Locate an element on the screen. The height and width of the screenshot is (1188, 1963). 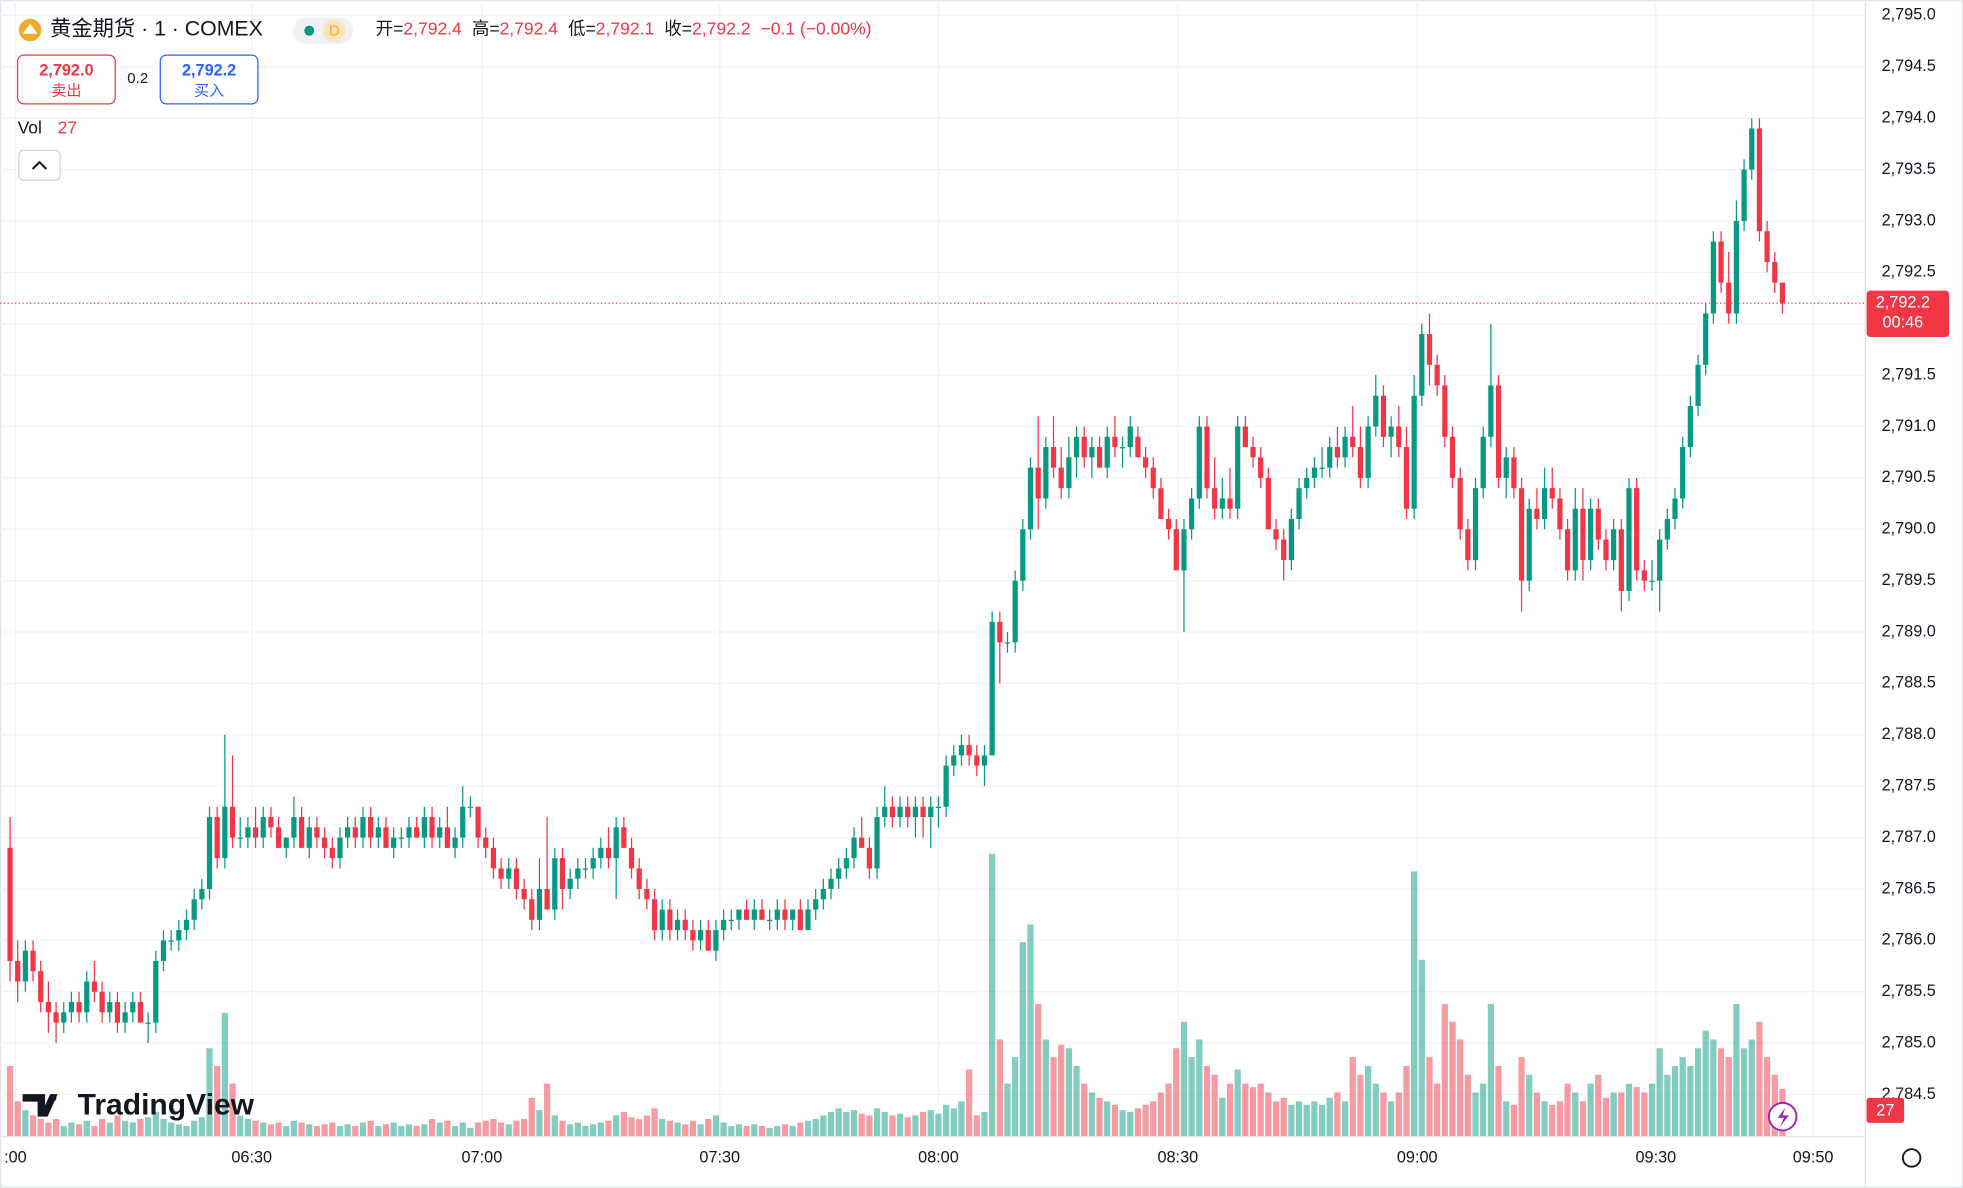
buy-button is located at coordinates (209, 79).